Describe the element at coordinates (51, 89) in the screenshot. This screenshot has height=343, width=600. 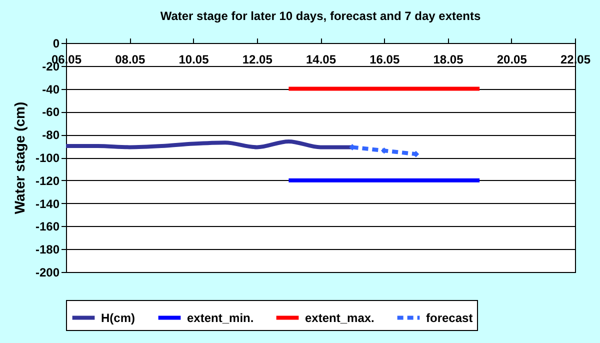
I see `y-tick-label: -40` at that location.